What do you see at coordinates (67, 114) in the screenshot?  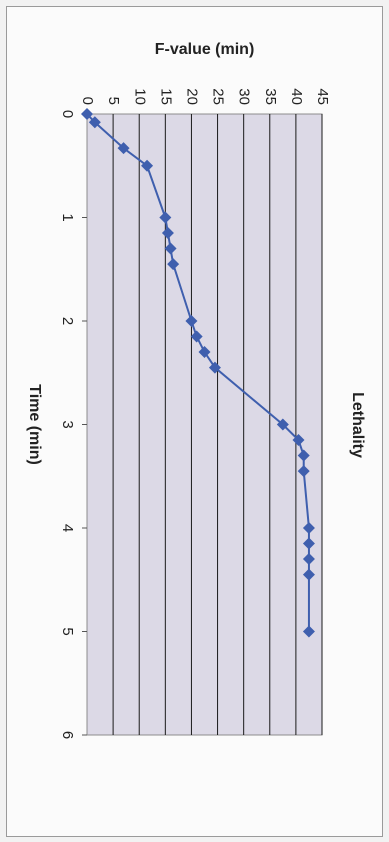 I see `x-tick-label: 0` at bounding box center [67, 114].